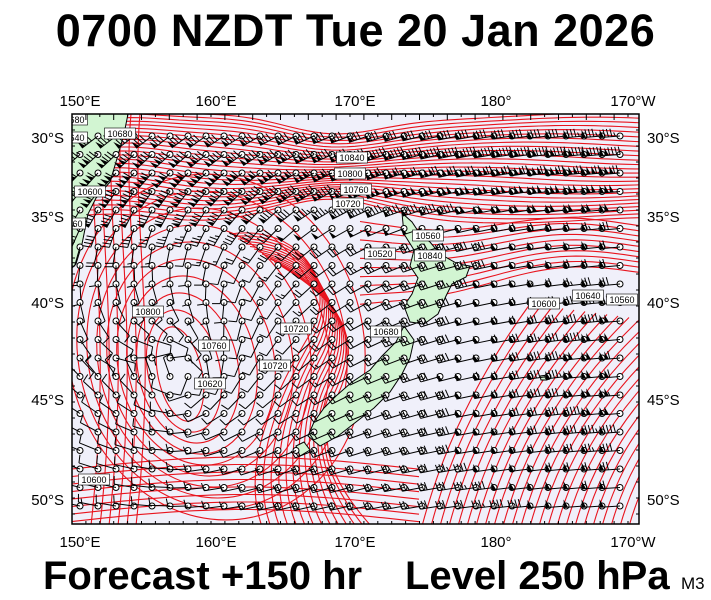  Describe the element at coordinates (355, 190) in the screenshot. I see `contour-label: 10760` at that location.